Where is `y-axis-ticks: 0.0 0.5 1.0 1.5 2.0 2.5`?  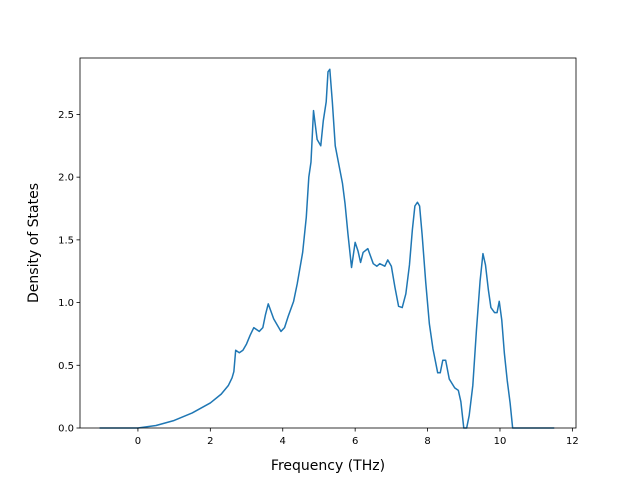 y-axis-ticks: 0.0 0.5 1.0 1.5 2.0 2.5 is located at coordinates (69, 272).